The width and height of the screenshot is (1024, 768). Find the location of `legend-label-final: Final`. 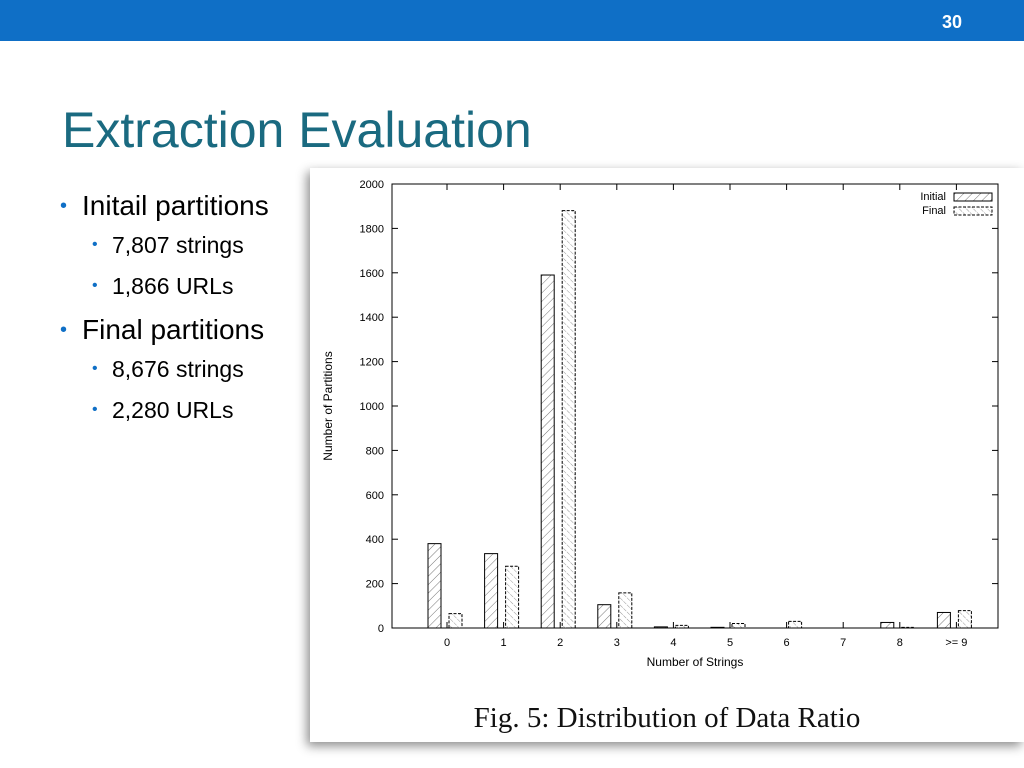

legend-label-final: Final is located at coordinates (934, 211).